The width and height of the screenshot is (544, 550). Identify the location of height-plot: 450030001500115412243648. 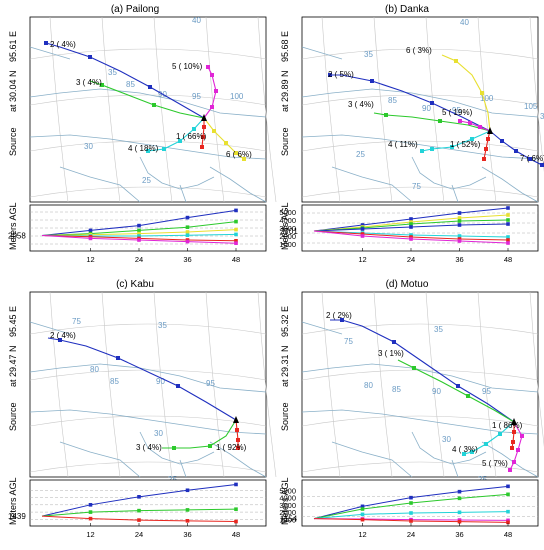
(409, 509).